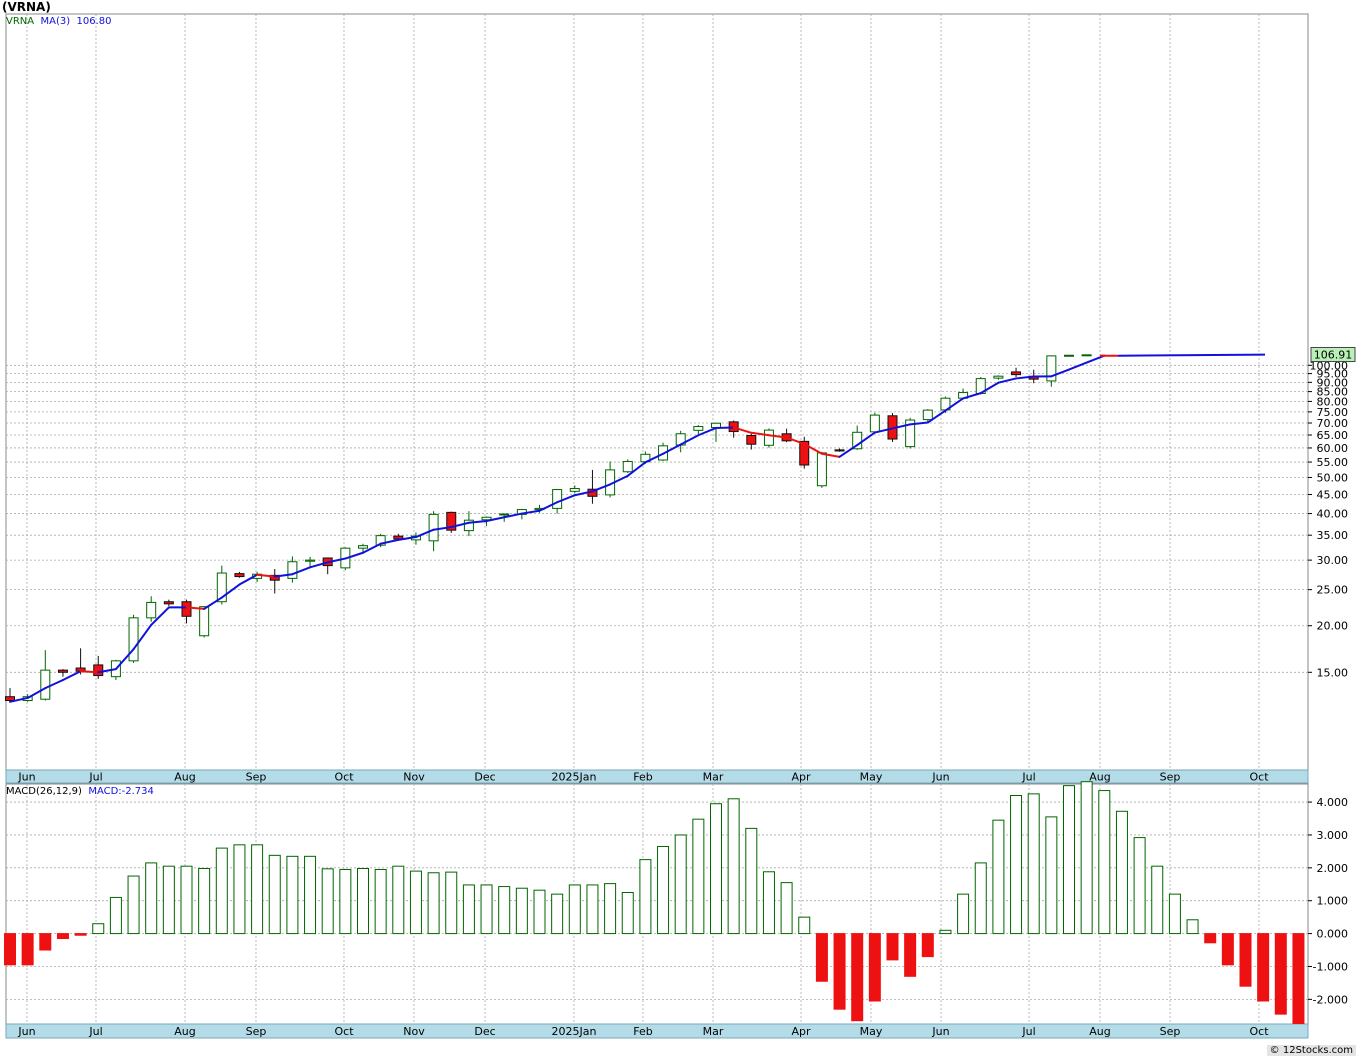 The width and height of the screenshot is (1360, 1060). What do you see at coordinates (1333, 462) in the screenshot?
I see `price-tick-label: 55.00` at bounding box center [1333, 462].